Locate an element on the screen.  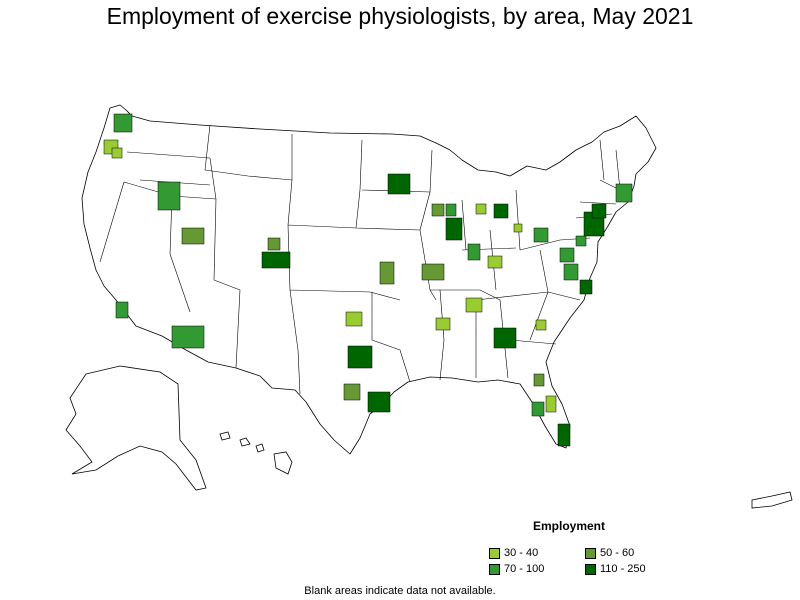
area-california-south is located at coordinates (122, 310).